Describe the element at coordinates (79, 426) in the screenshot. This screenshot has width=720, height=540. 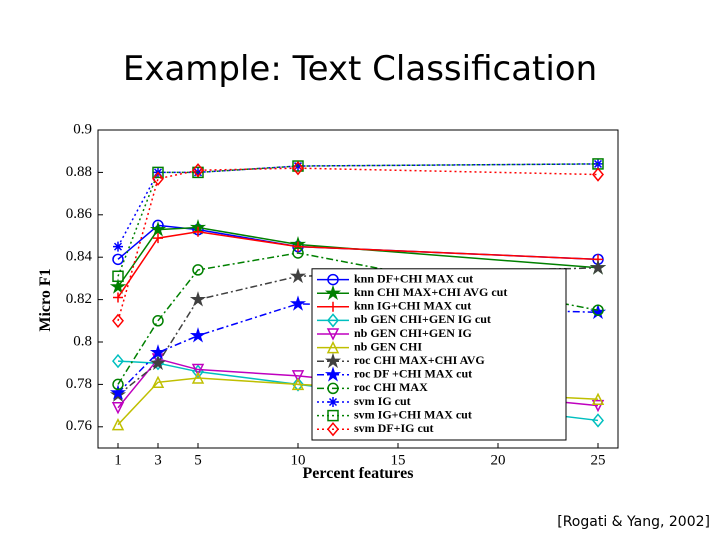
I see `y-tick-label: 0.76` at that location.